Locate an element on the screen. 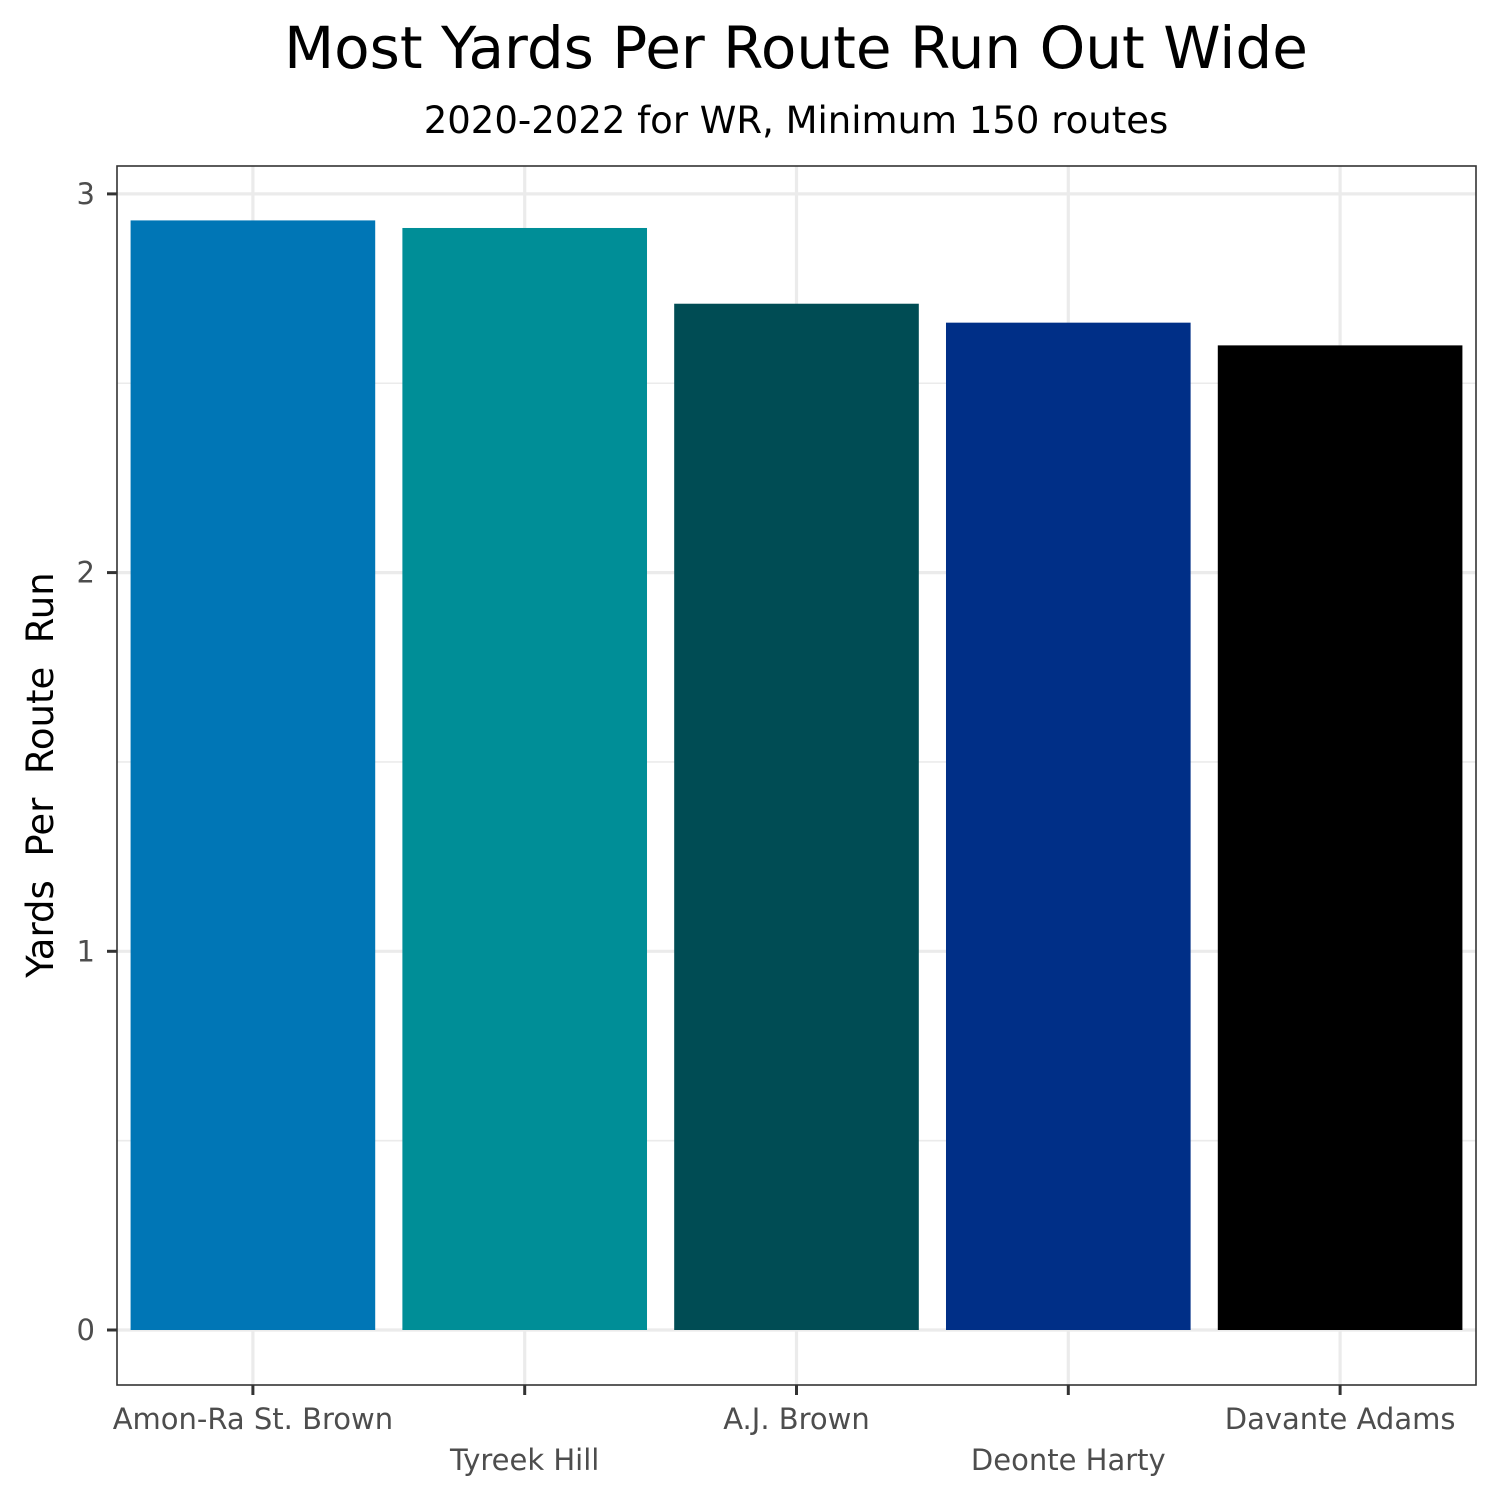 The width and height of the screenshot is (1500, 1504). y-tick-label: 2 is located at coordinates (86, 573).